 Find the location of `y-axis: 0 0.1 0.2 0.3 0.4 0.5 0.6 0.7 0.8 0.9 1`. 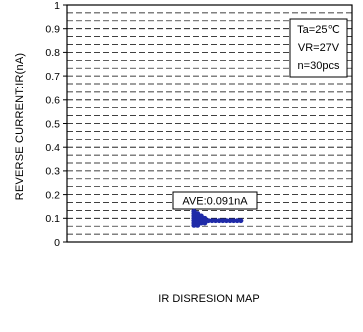

y-axis: 0 0.1 0.2 0.3 0.4 0.5 0.6 0.7 0.8 0.9 1 is located at coordinates (56, 124).